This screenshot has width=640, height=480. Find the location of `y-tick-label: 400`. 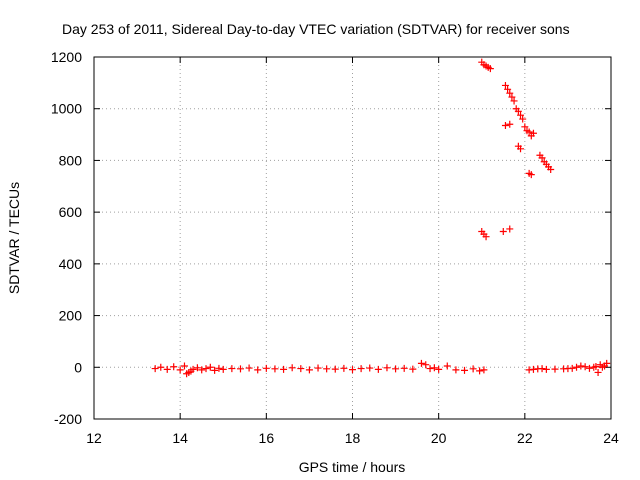

y-tick-label: 400 is located at coordinates (71, 264).